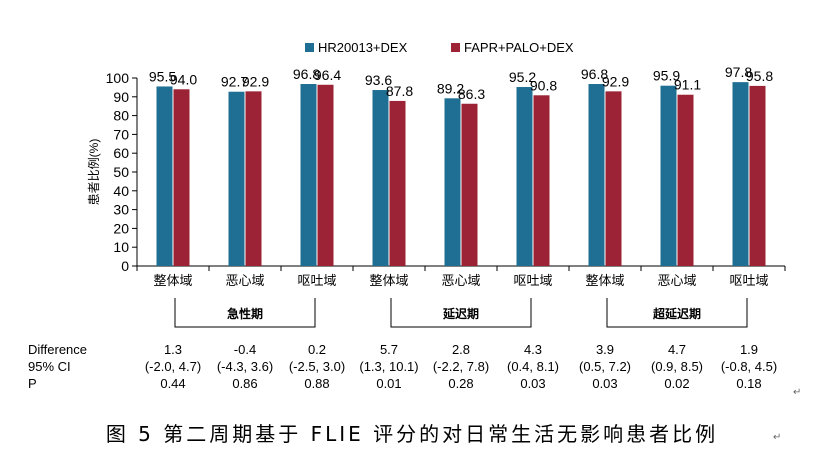 The width and height of the screenshot is (824, 472). I want to click on y-axis-title: 患者比例(%), so click(94, 172).